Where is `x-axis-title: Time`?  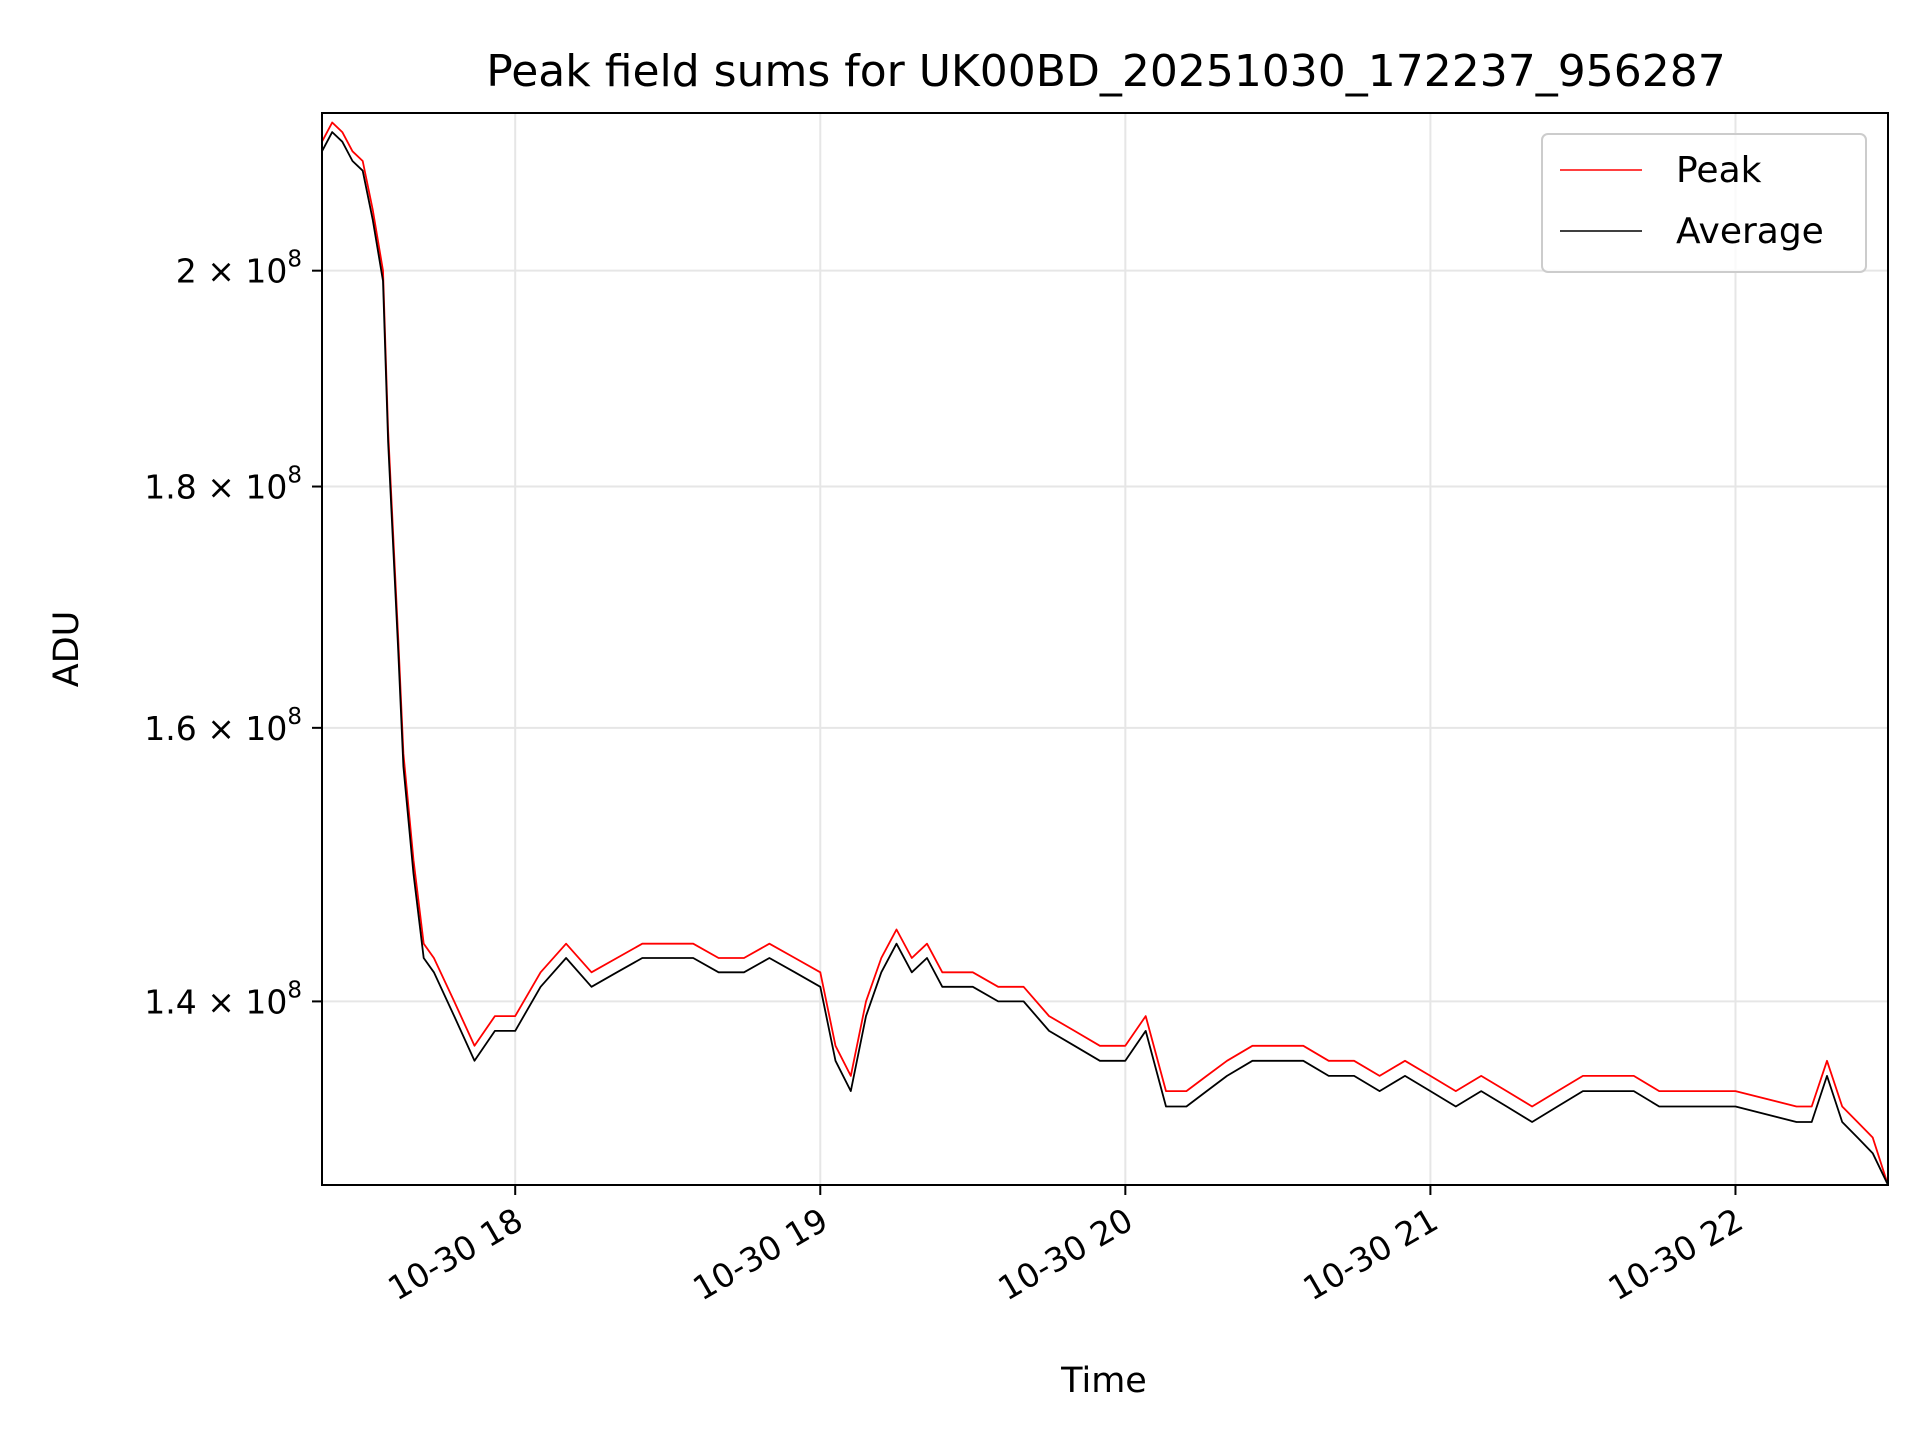
x-axis-title: Time is located at coordinates (1103, 1381).